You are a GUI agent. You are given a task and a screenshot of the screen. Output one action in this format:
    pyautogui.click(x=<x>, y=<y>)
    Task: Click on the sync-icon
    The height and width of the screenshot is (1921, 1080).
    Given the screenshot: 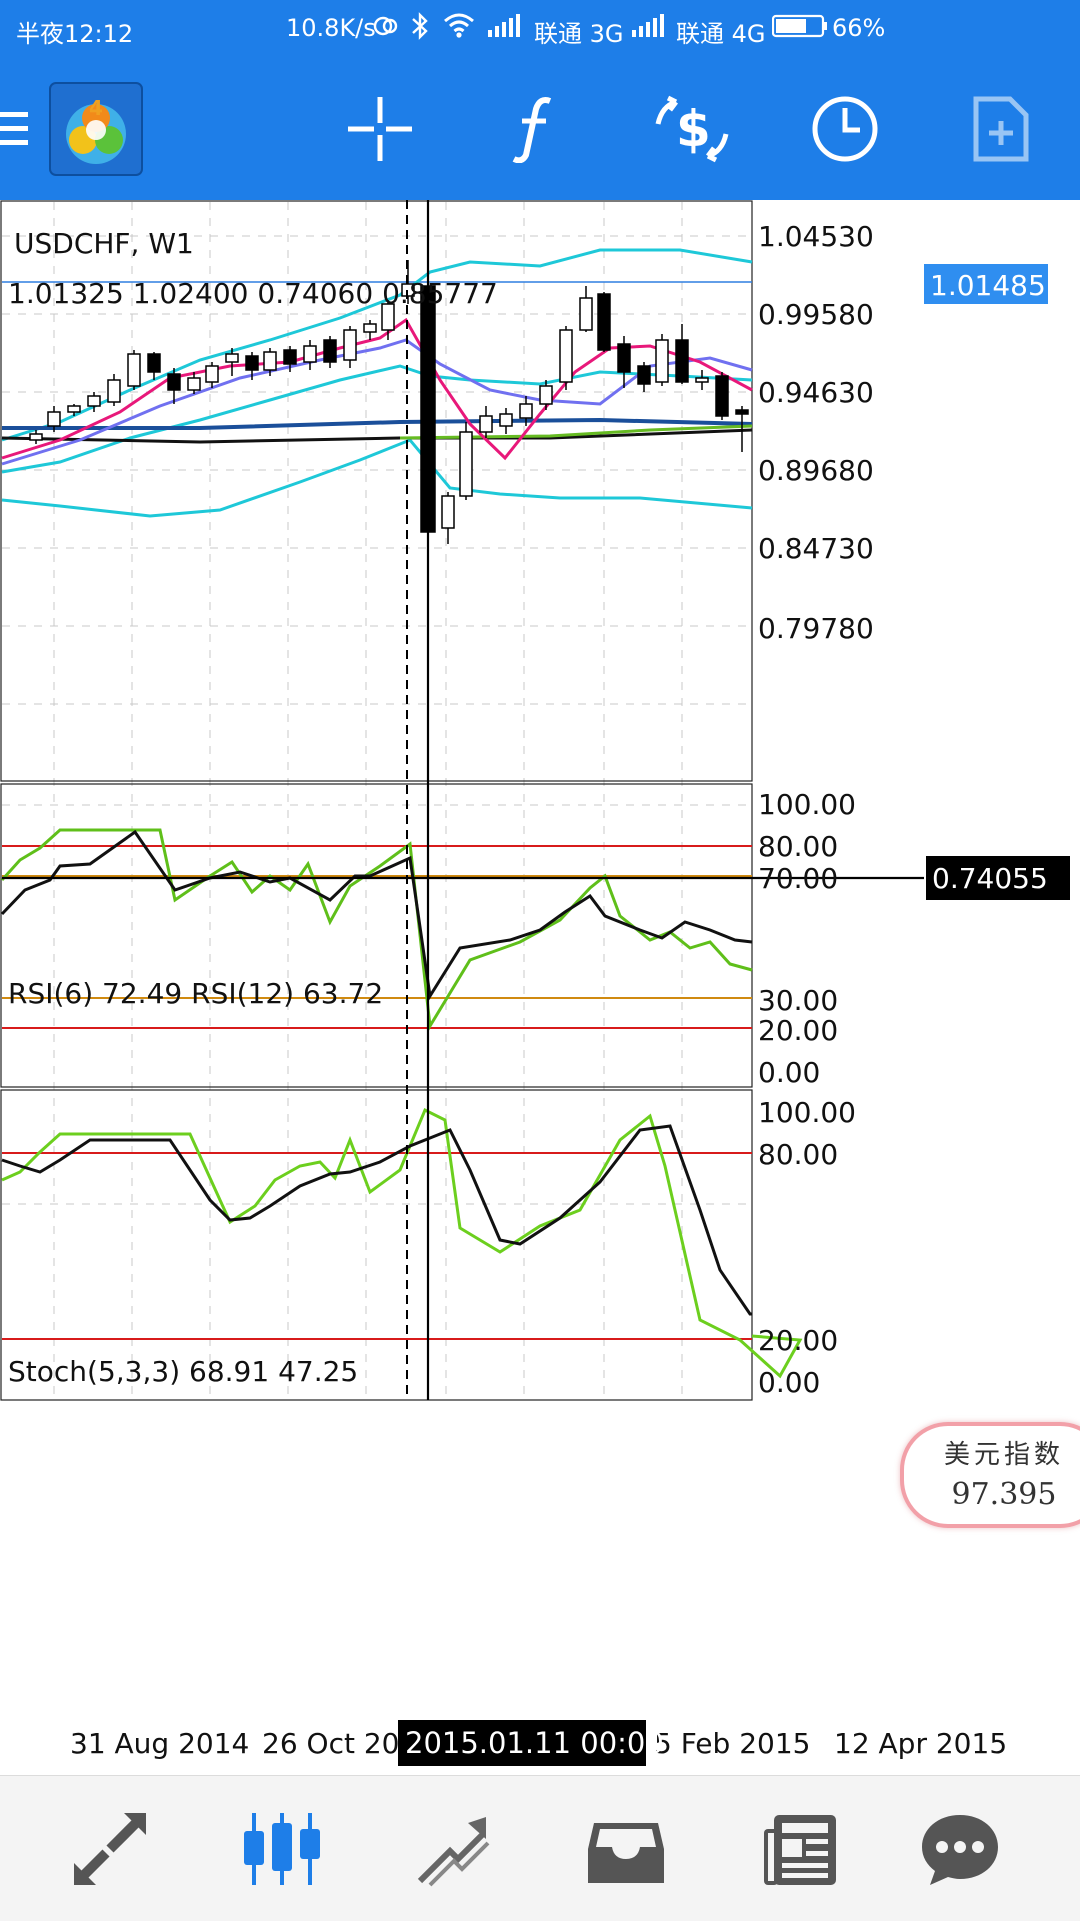 What is the action you would take?
    pyautogui.click(x=386, y=29)
    